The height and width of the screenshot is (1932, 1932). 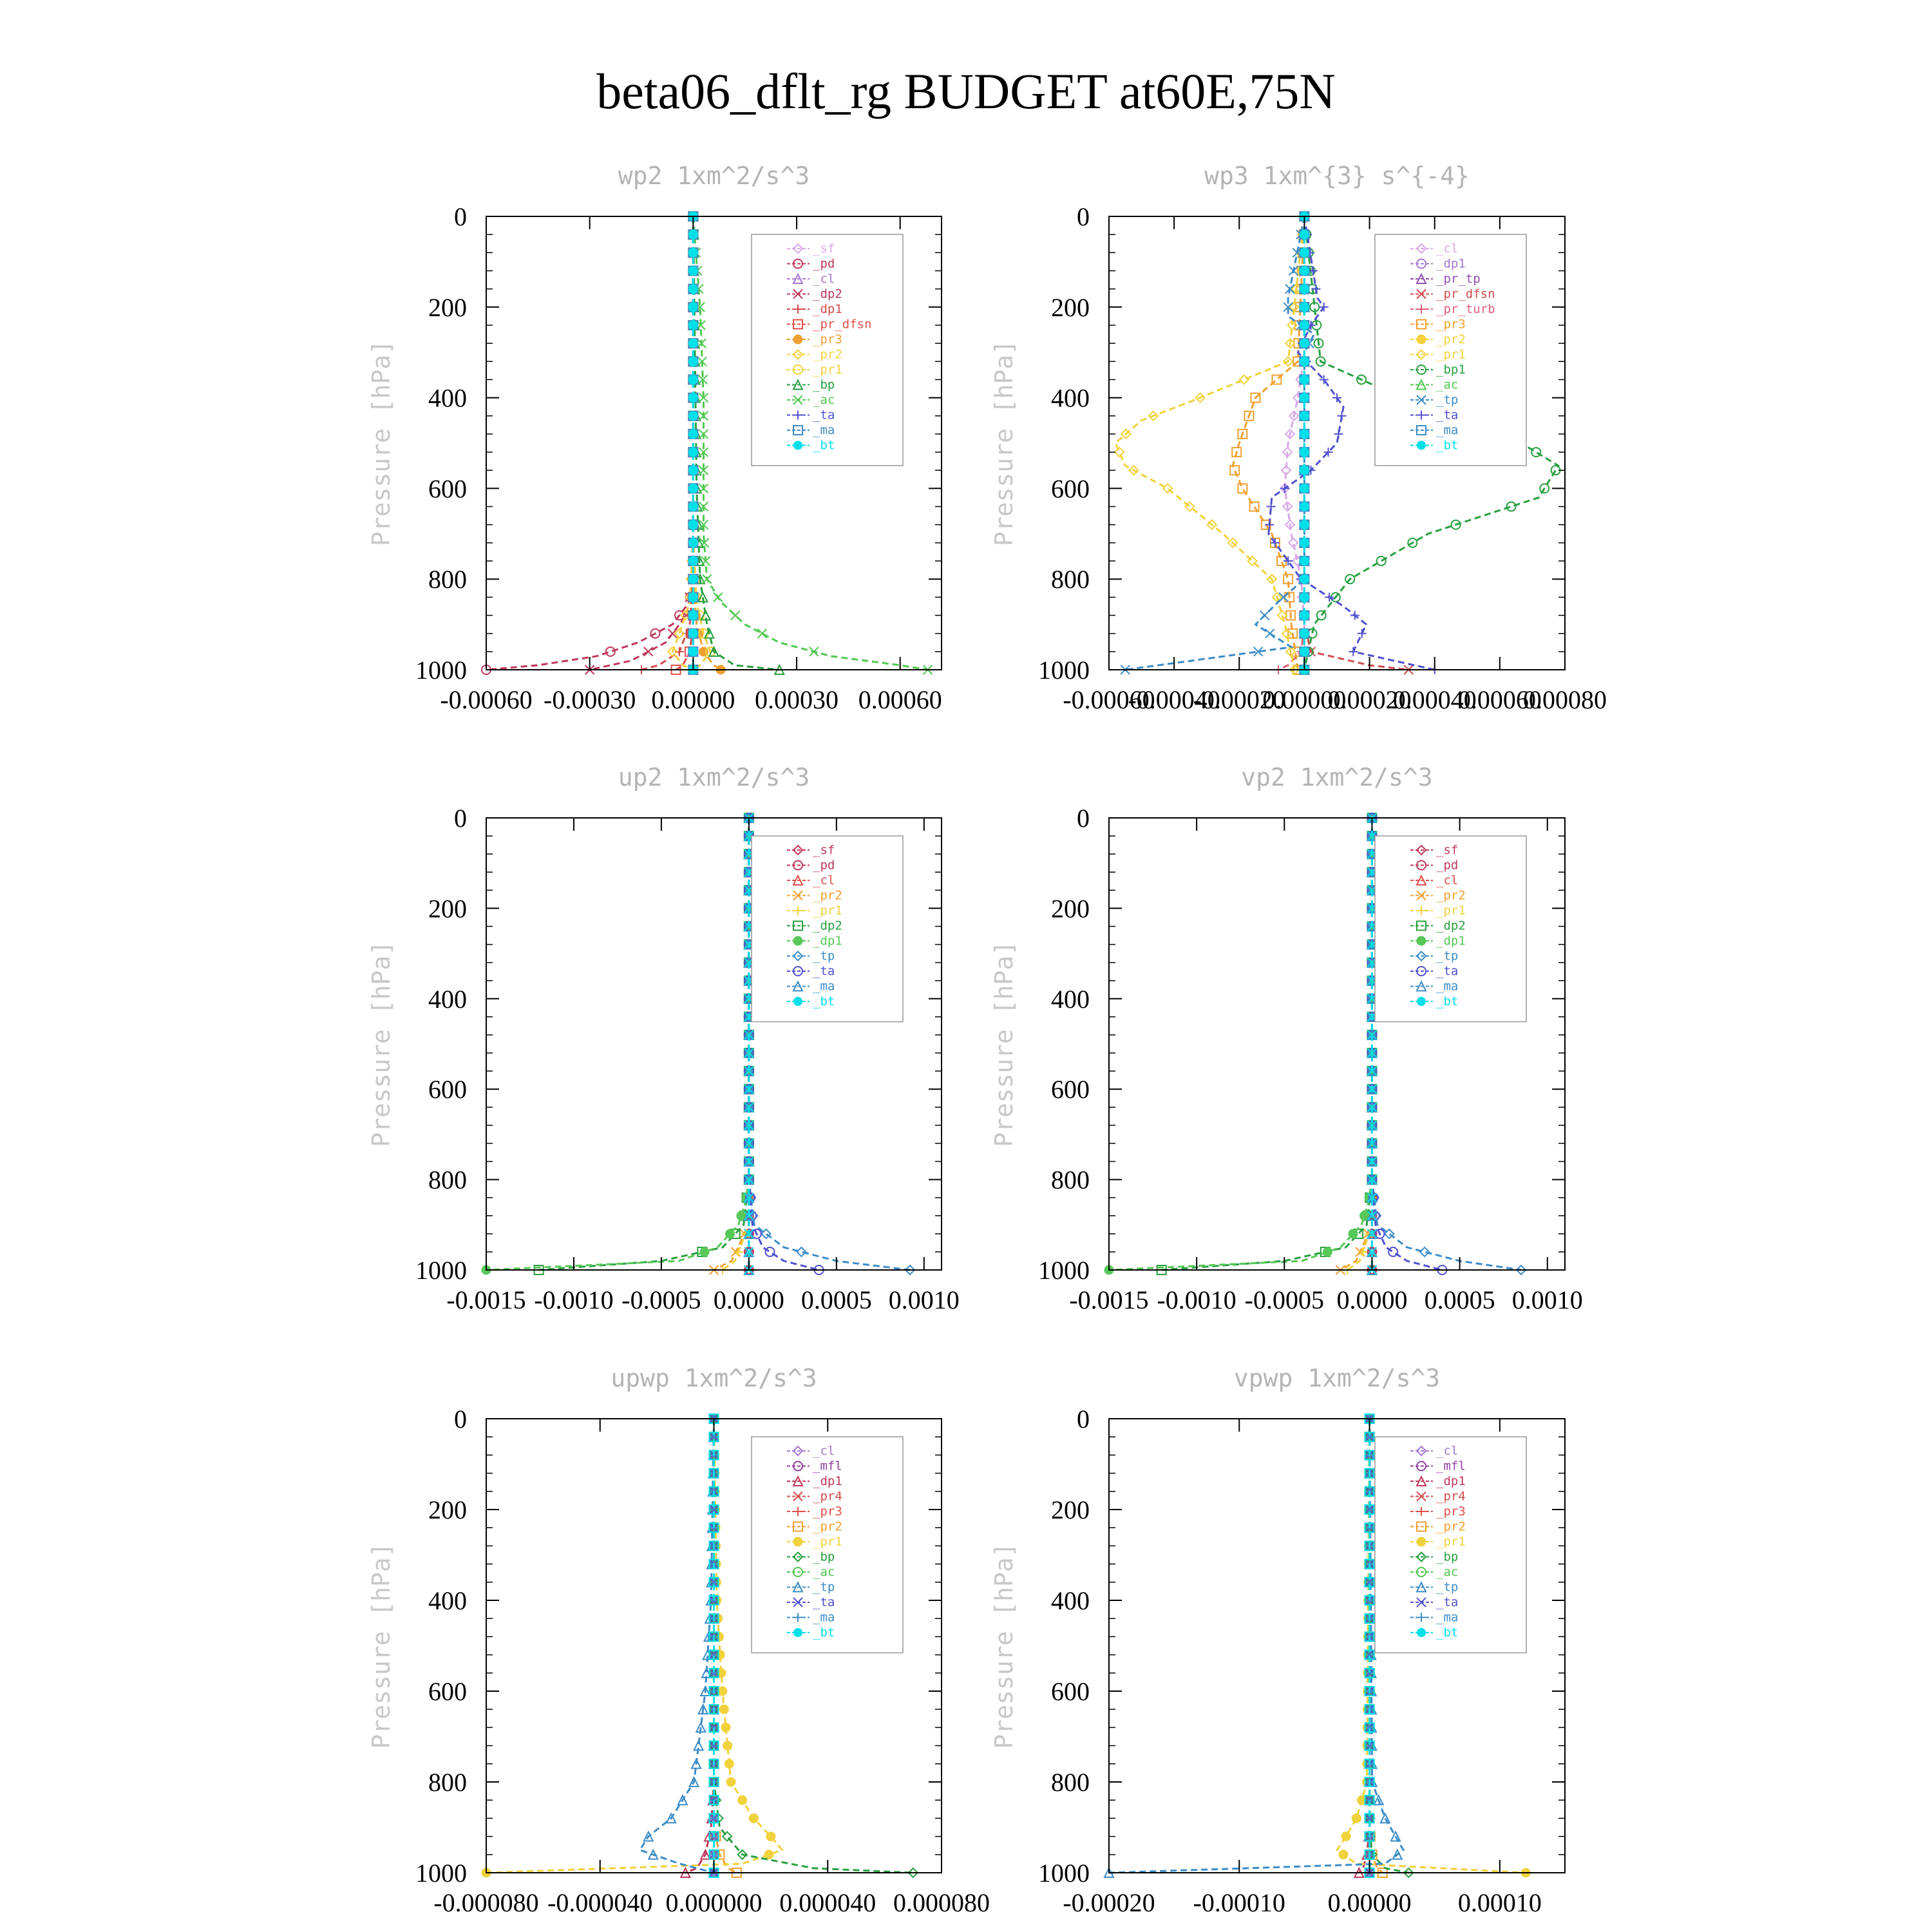 I want to click on series-tp, so click(x=1254, y=1645).